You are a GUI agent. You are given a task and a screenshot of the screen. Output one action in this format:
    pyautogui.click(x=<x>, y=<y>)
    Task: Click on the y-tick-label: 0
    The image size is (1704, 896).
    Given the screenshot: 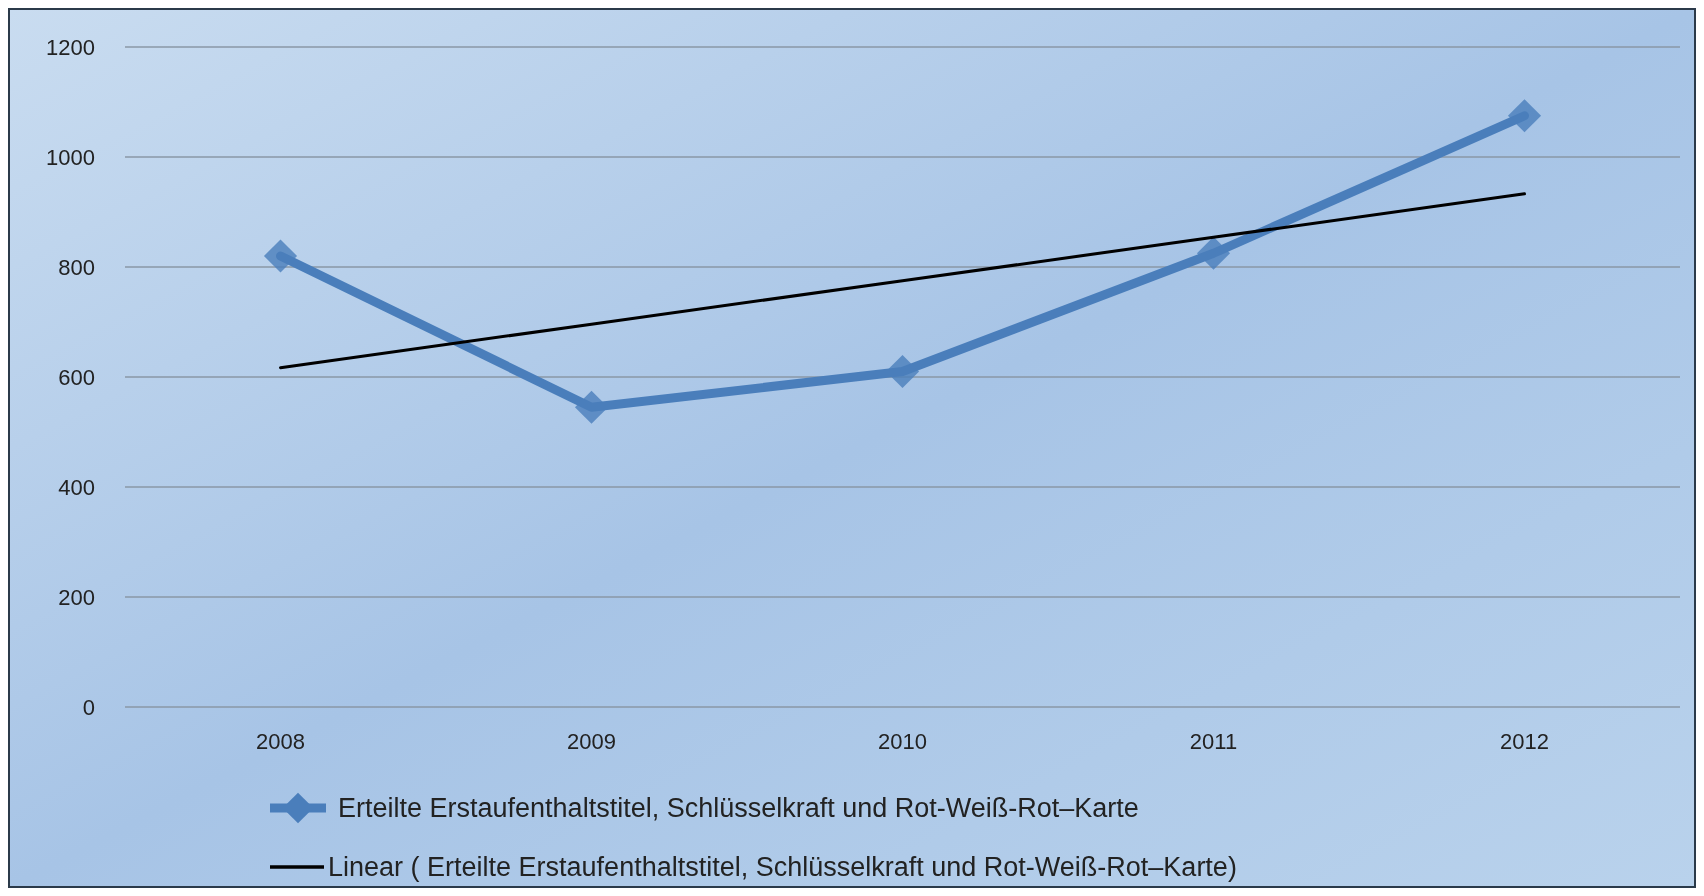 What is the action you would take?
    pyautogui.click(x=88, y=707)
    